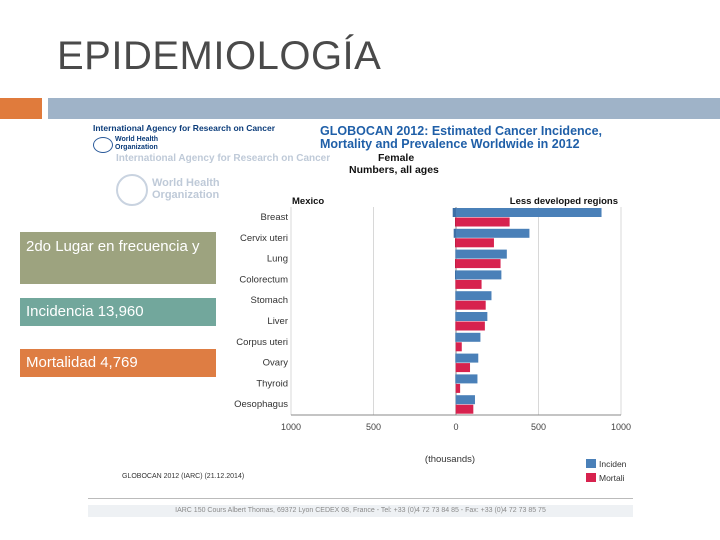 Image resolution: width=720 pixels, height=540 pixels. I want to click on faded-who-logo-icon, so click(132, 190).